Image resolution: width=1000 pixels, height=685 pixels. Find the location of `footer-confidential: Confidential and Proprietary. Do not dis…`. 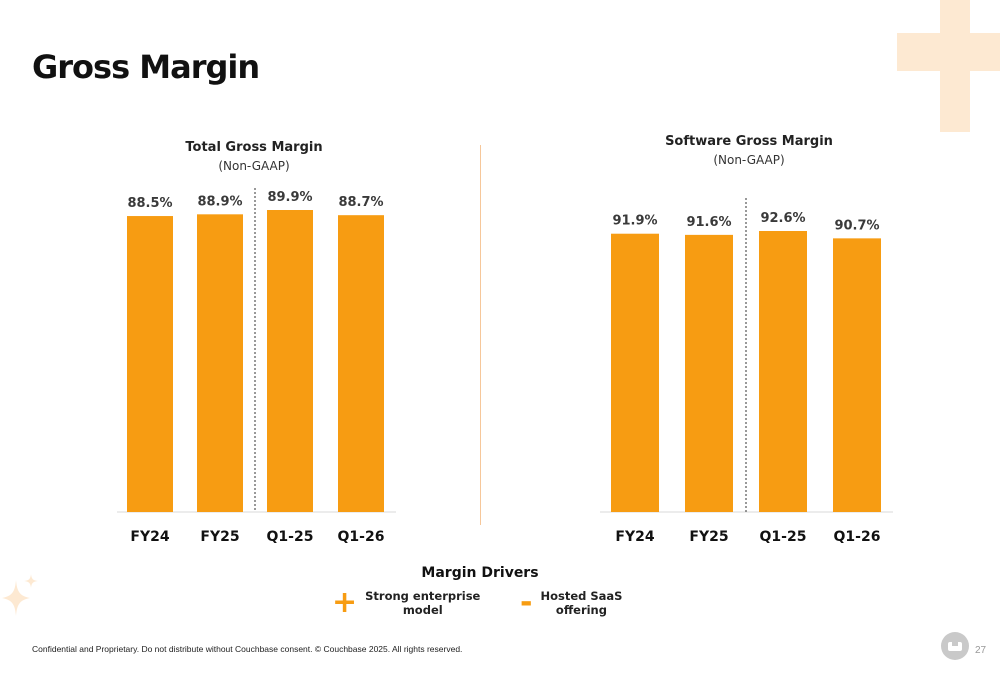

footer-confidential: Confidential and Proprietary. Do not dis… is located at coordinates (247, 649).